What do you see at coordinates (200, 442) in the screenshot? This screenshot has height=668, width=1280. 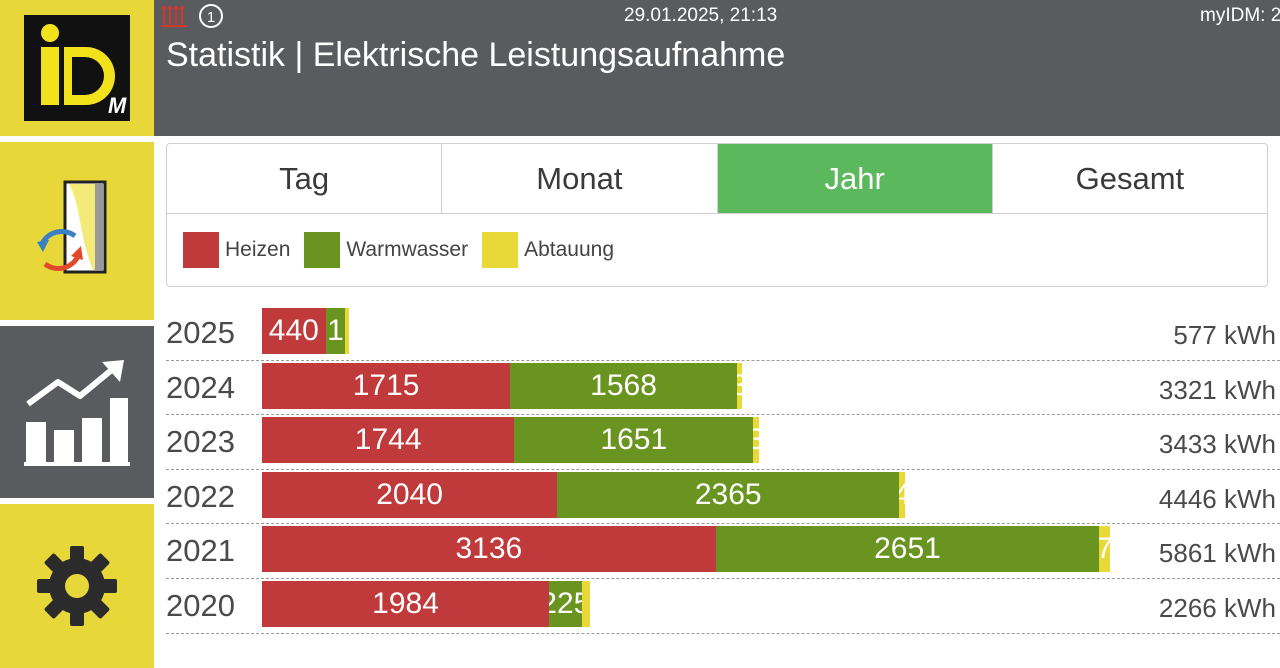 I see `year-label: 2023` at bounding box center [200, 442].